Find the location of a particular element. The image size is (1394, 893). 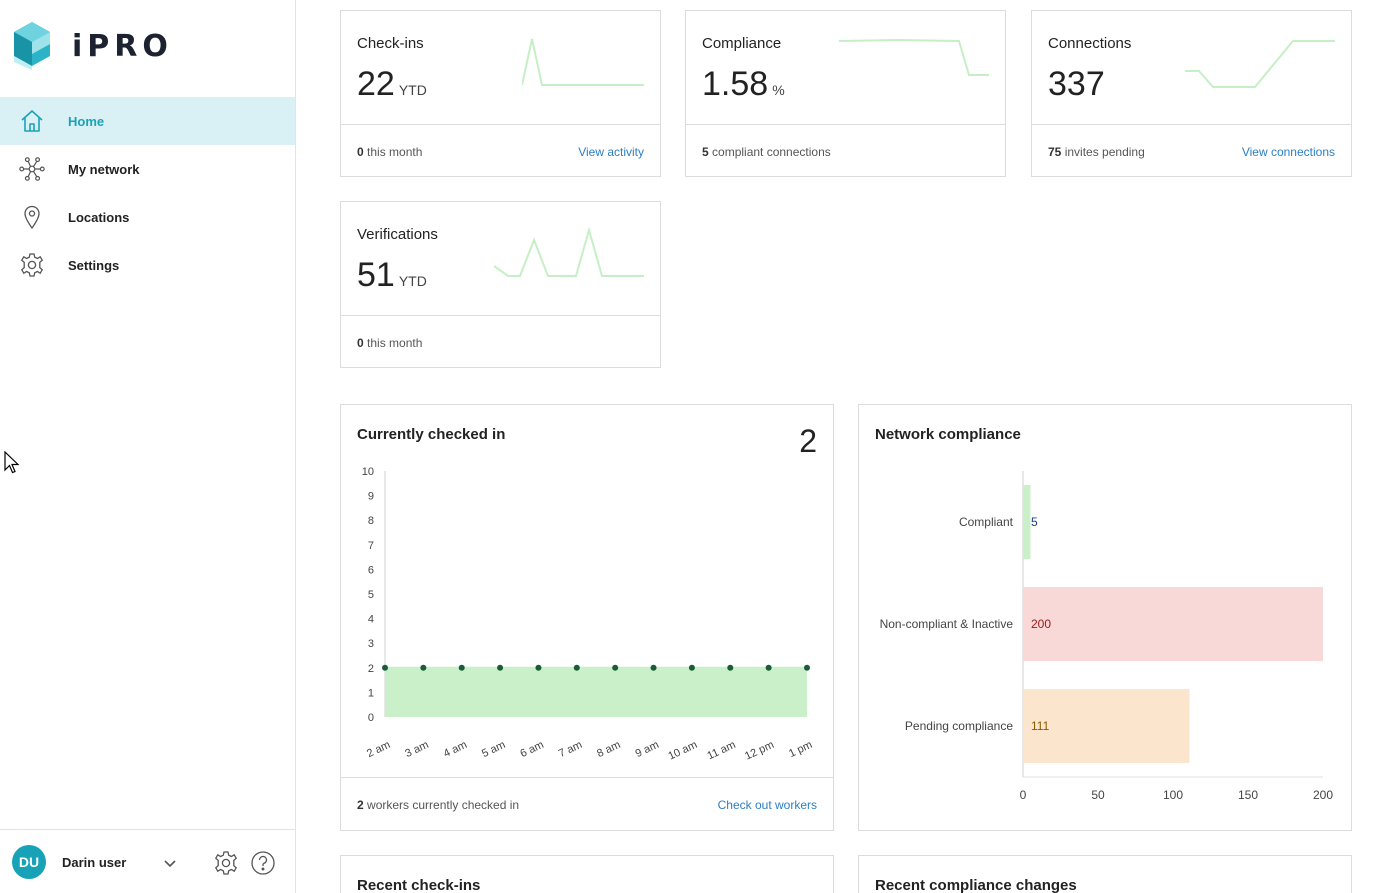

checkins-value-row: 22 YTD is located at coordinates (392, 84).